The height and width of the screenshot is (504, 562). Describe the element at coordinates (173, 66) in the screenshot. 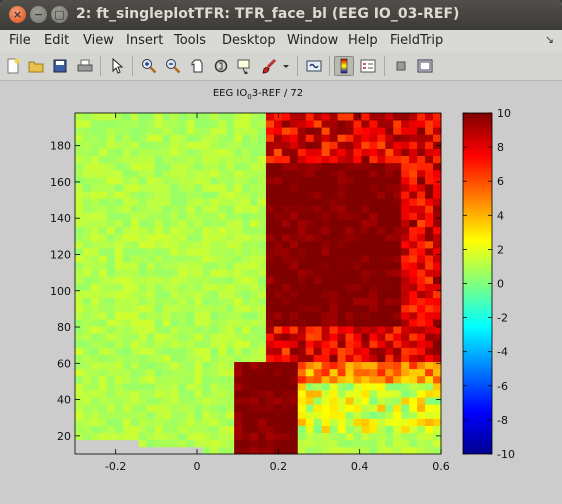

I see `zoom-out-icon` at that location.